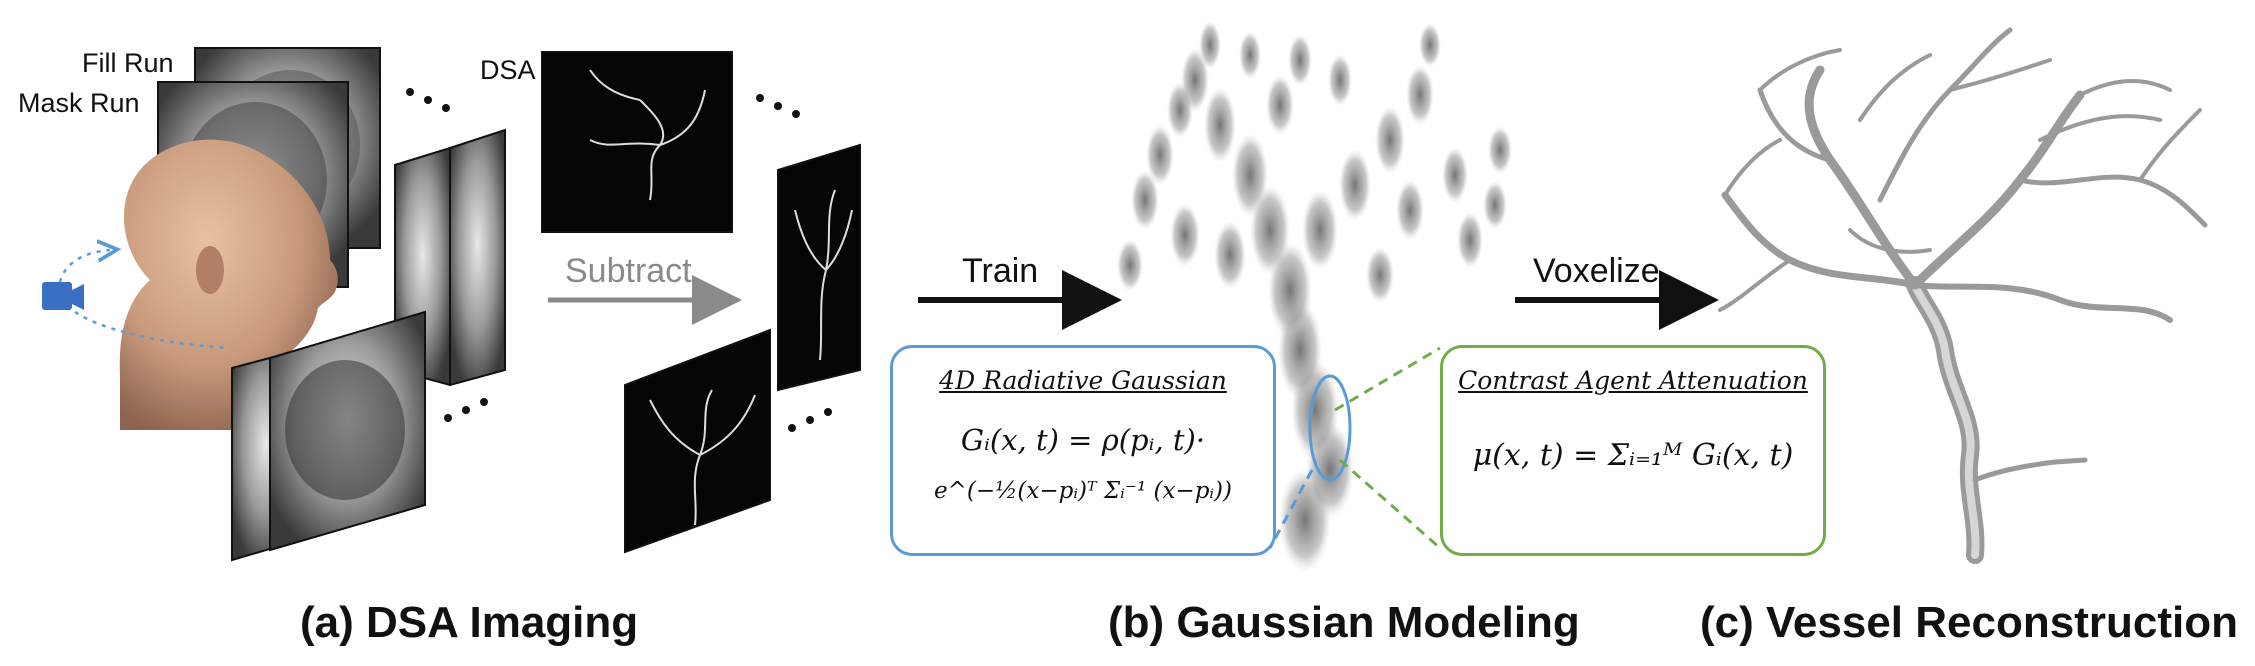  What do you see at coordinates (79, 103) in the screenshot?
I see `mask-run-label: Mask Run` at bounding box center [79, 103].